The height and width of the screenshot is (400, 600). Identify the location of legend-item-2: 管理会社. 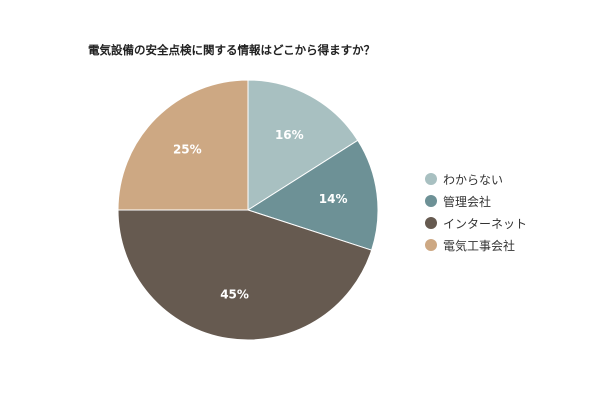
(476, 201).